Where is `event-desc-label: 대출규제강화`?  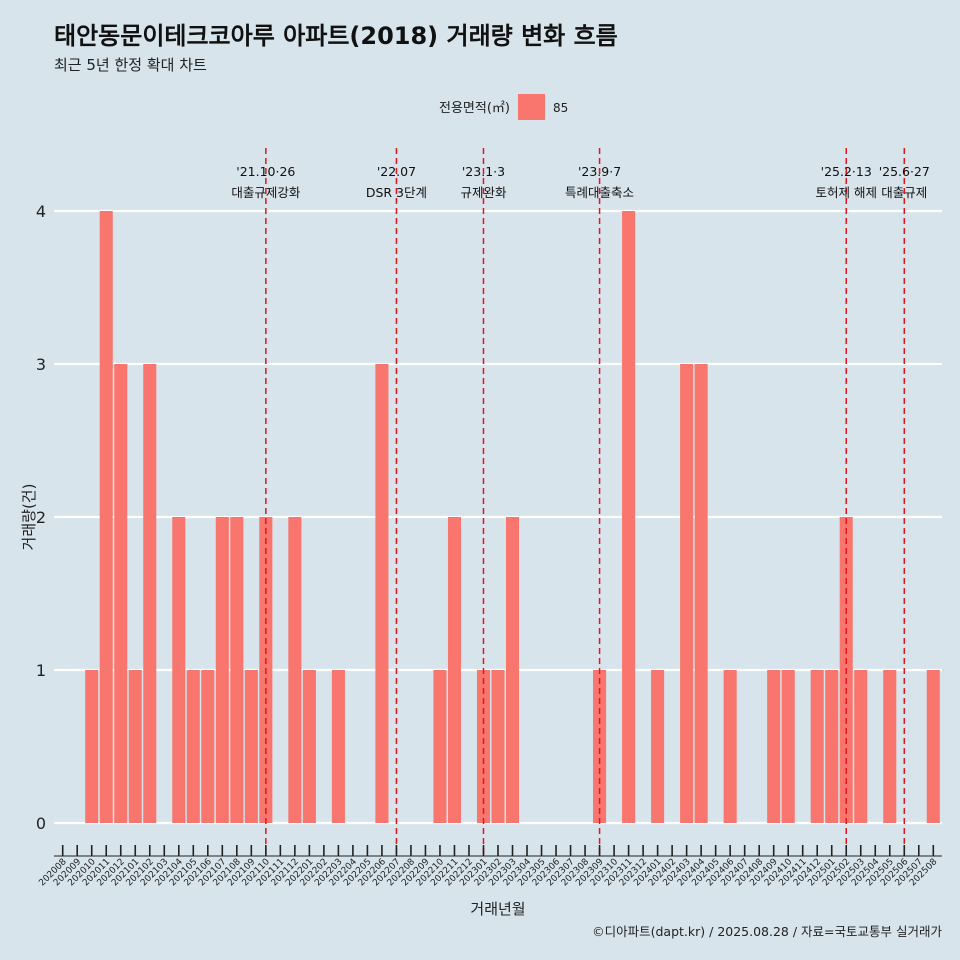 event-desc-label: 대출규제강화 is located at coordinates (266, 192).